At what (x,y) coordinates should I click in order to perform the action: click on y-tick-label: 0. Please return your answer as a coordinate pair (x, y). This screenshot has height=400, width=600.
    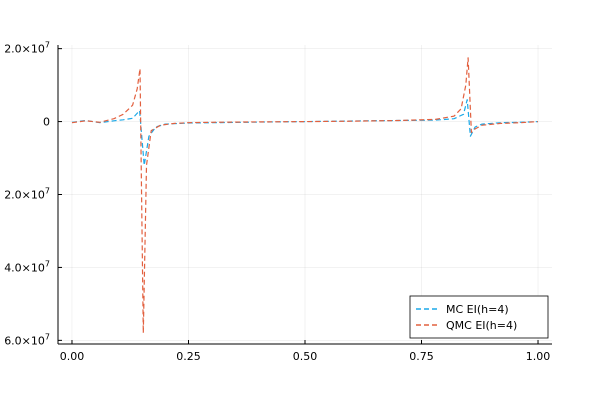
    Looking at the image, I should click on (46, 122).